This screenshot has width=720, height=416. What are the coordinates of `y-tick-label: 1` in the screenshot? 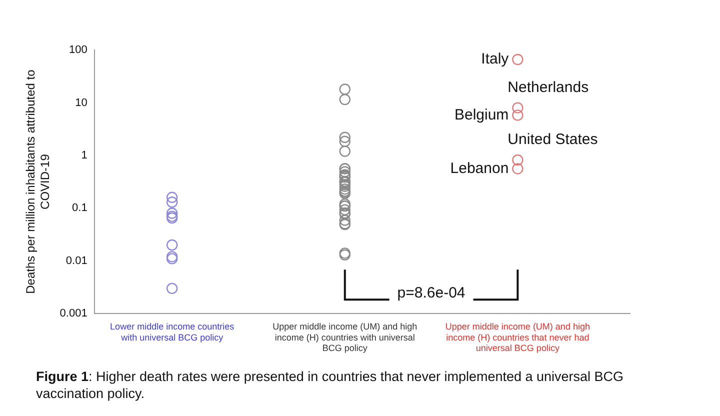 It's located at (84, 155).